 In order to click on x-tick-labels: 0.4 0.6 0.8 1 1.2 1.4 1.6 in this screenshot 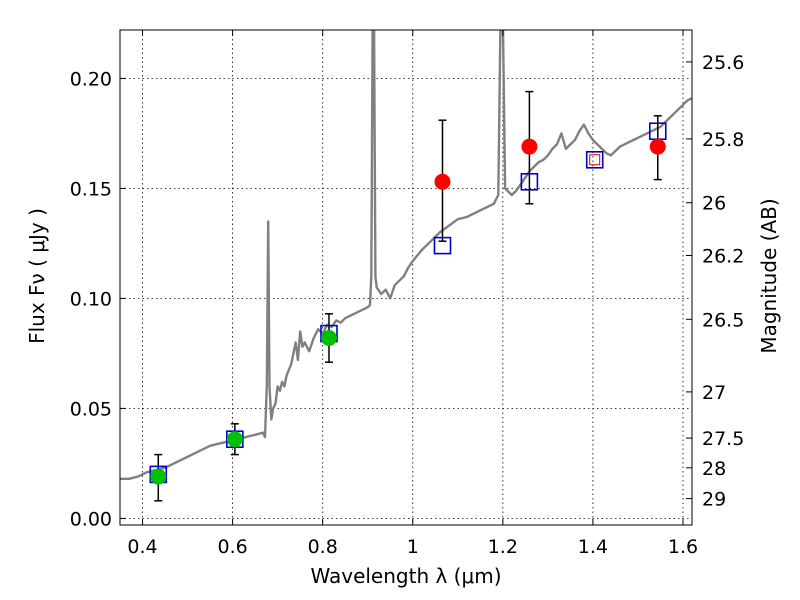, I will do `click(412, 547)`.